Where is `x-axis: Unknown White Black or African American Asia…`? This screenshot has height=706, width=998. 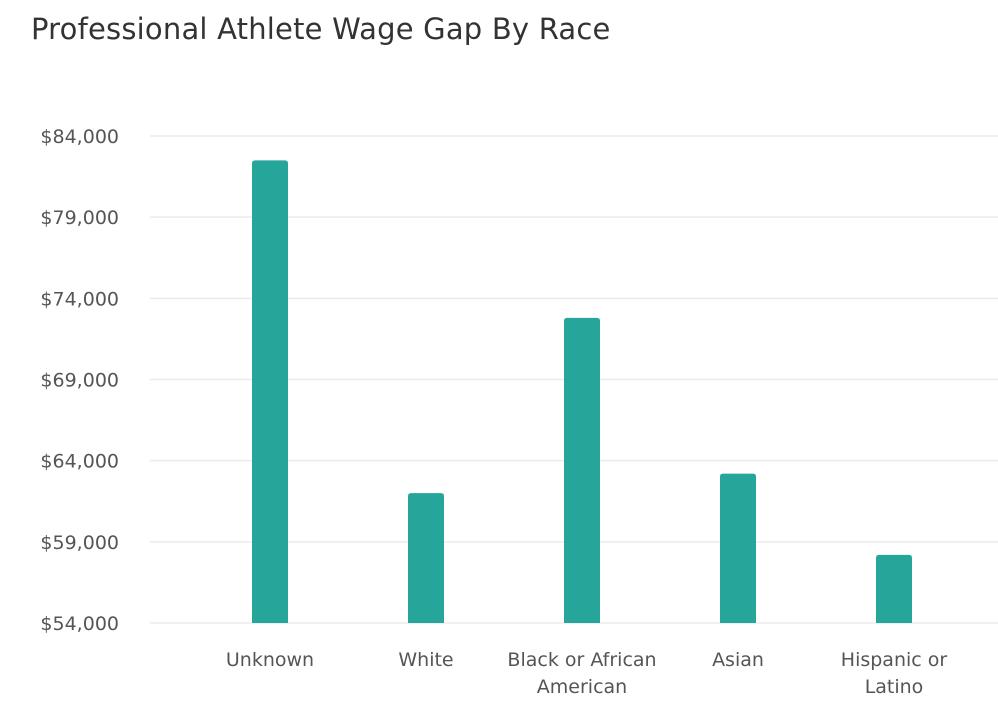 x-axis: Unknown White Black or African American Asia… is located at coordinates (586, 673).